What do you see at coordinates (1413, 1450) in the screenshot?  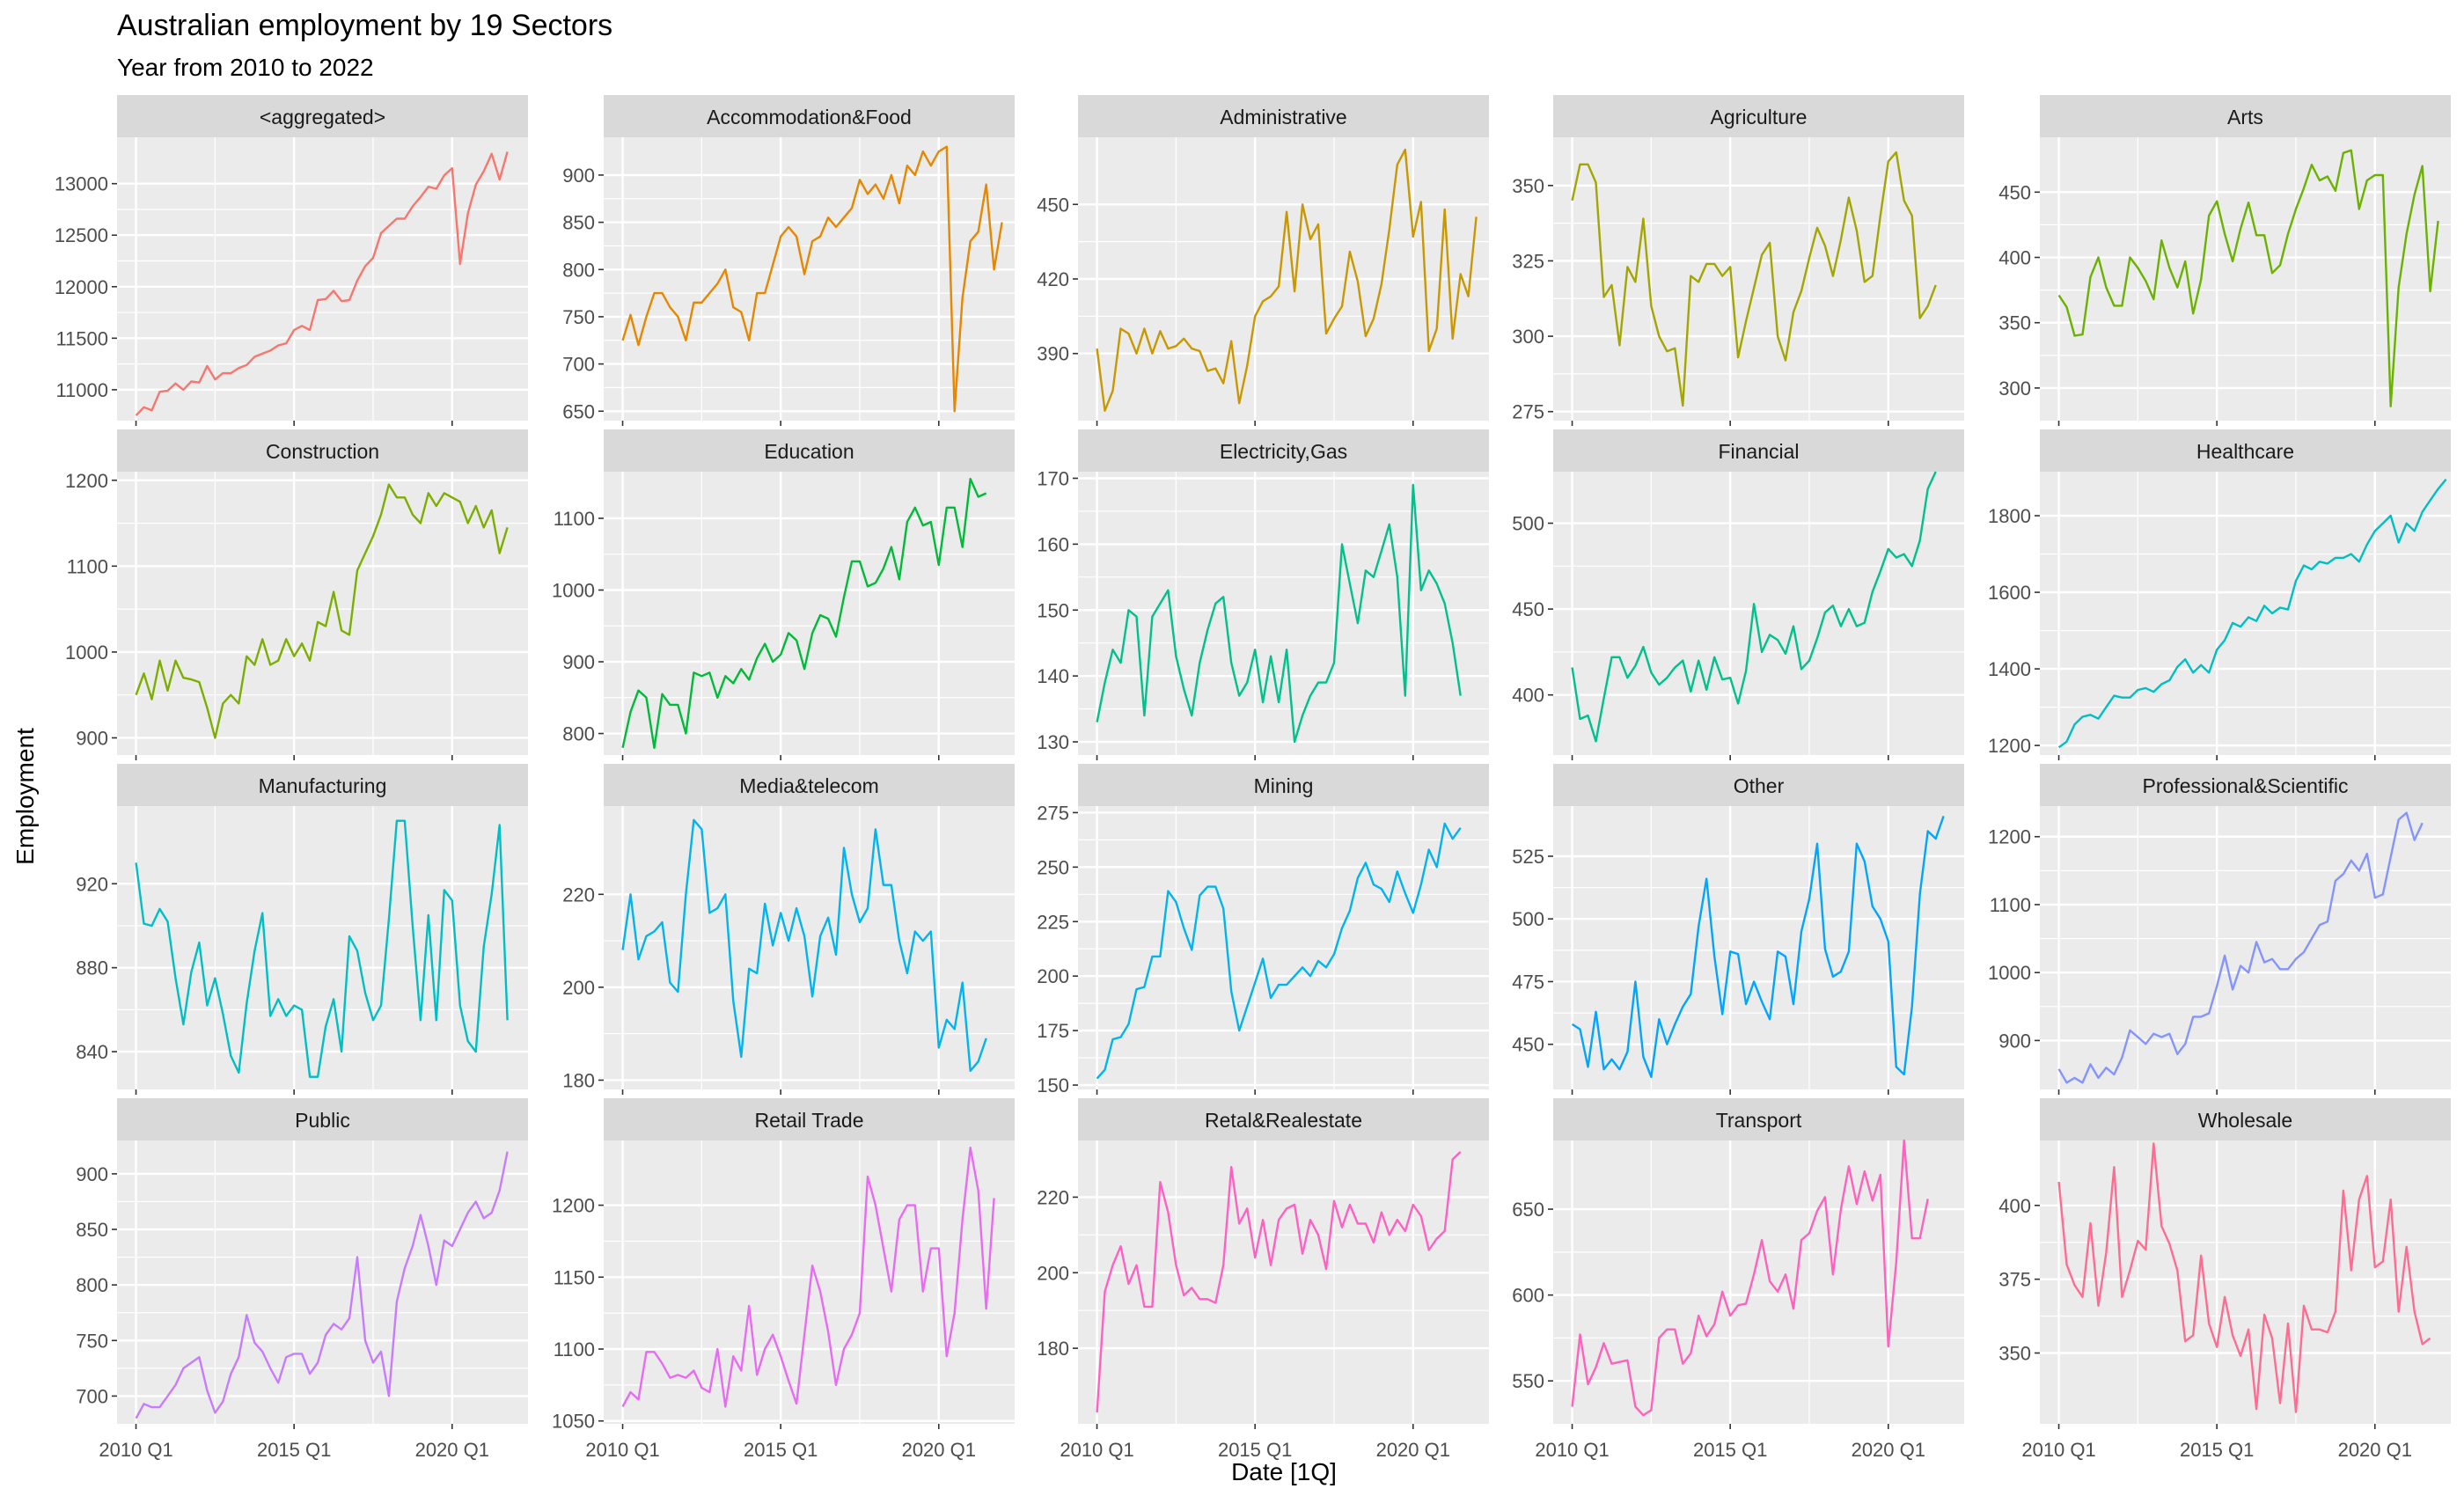 I see `x-tick-label: 2020 Q1` at bounding box center [1413, 1450].